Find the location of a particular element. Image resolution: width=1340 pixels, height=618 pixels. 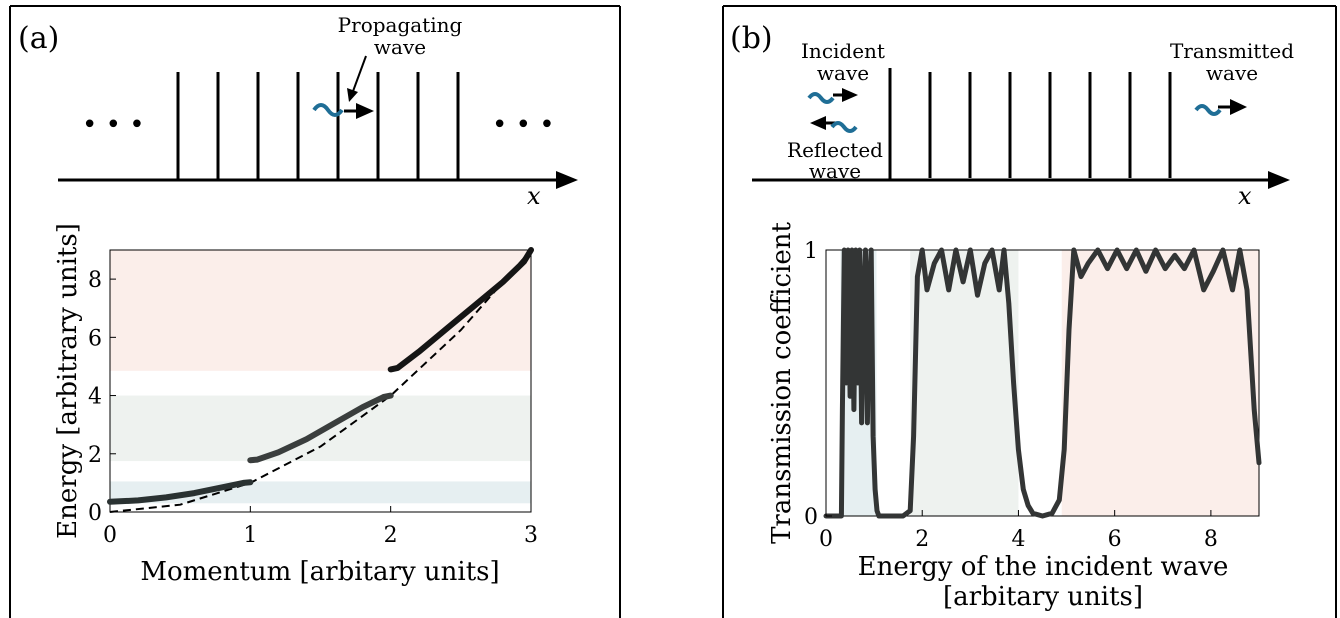

transmission-series is located at coordinates (1042, 383).